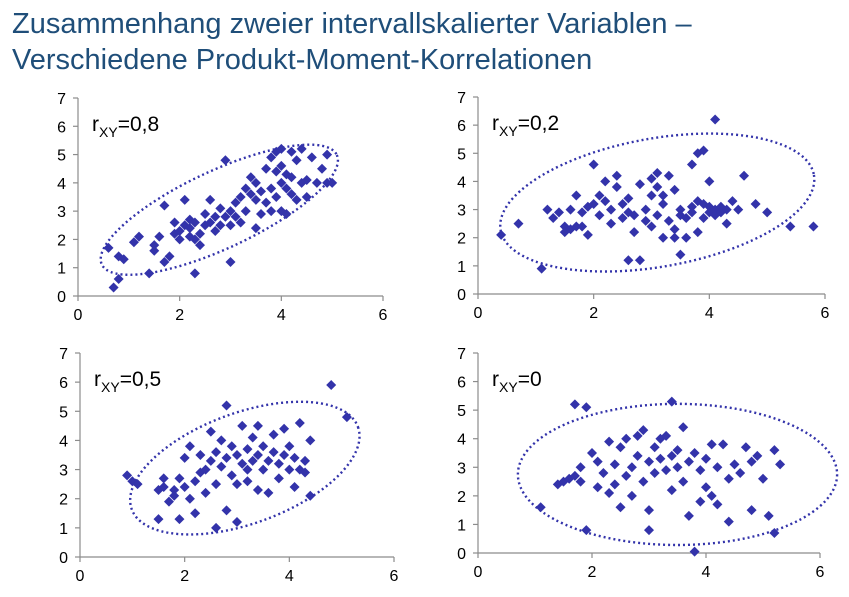 The image size is (849, 597). Describe the element at coordinates (127, 381) in the screenshot. I see `correlation-label: rXY=0,5` at that location.